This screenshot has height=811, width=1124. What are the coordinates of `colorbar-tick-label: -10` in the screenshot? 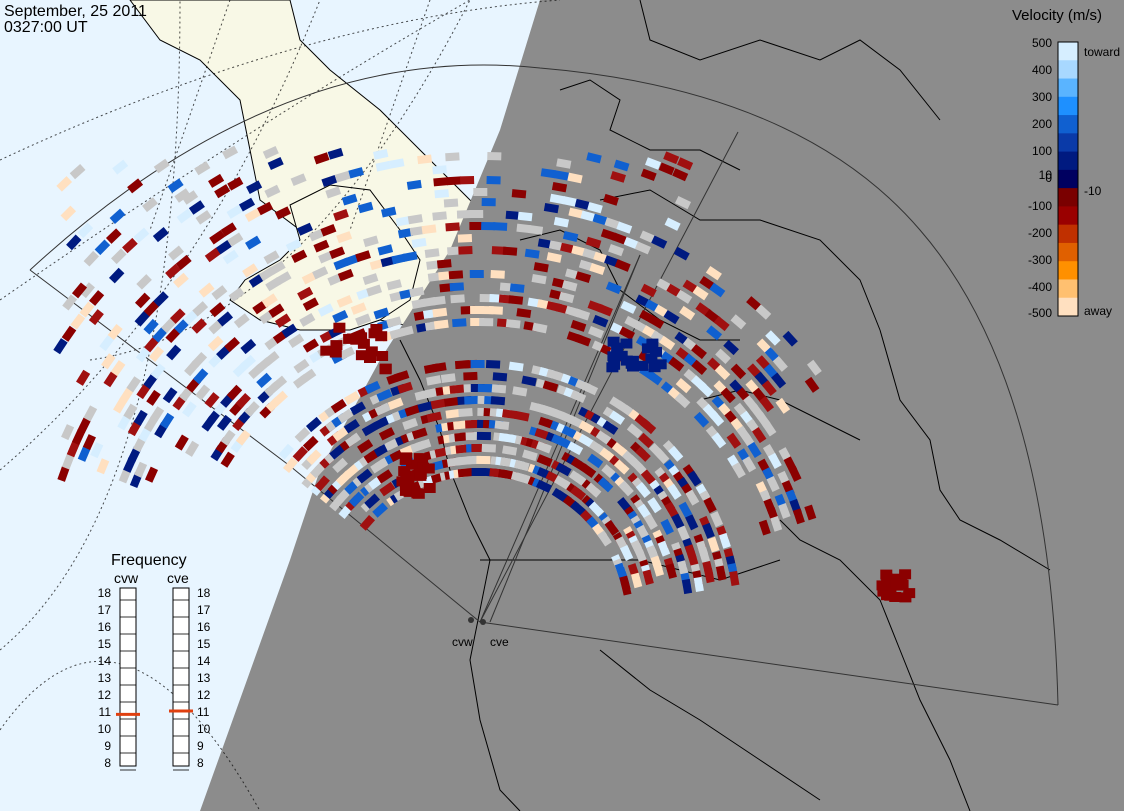 It's located at (1093, 191).